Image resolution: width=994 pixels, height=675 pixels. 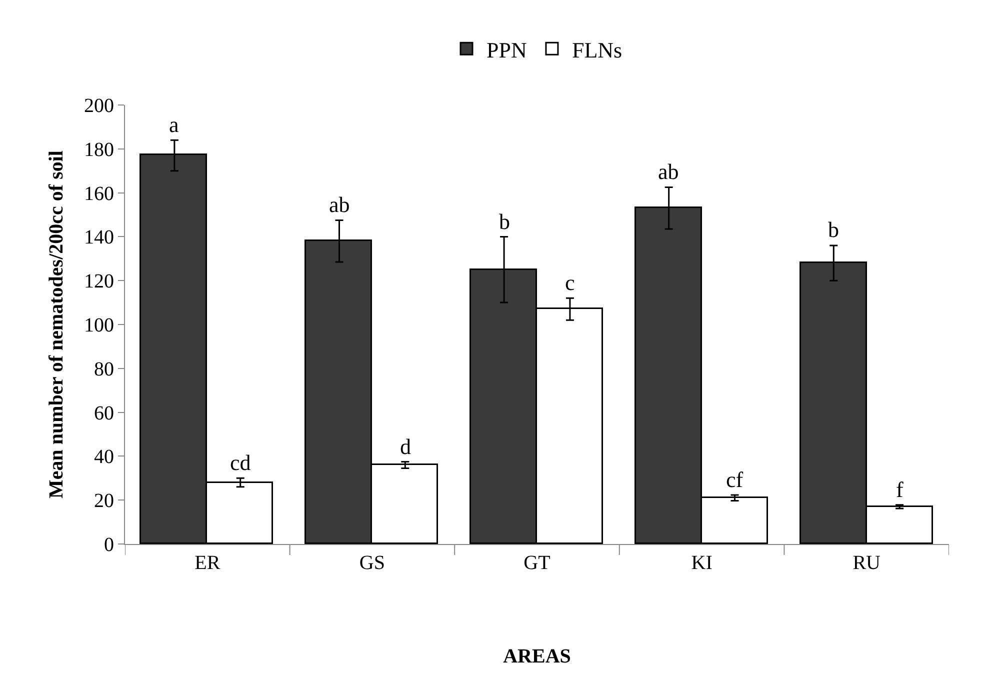 What do you see at coordinates (207, 563) in the screenshot?
I see `x-tick-label: ER` at bounding box center [207, 563].